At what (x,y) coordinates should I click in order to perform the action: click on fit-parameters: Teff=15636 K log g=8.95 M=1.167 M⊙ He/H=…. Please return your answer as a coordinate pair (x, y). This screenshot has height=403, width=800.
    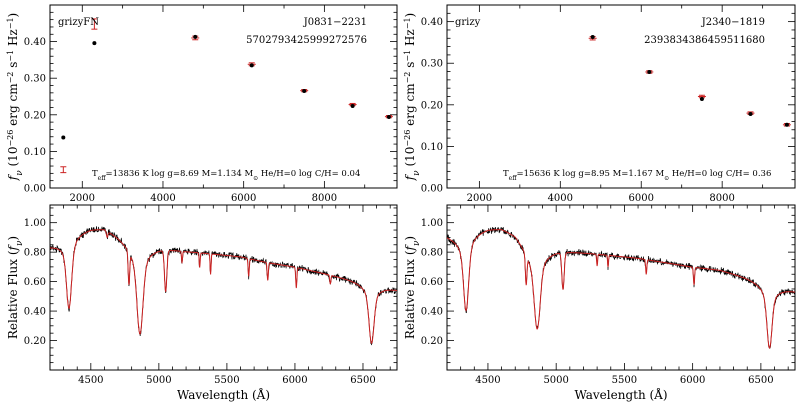
    Looking at the image, I should click on (637, 175).